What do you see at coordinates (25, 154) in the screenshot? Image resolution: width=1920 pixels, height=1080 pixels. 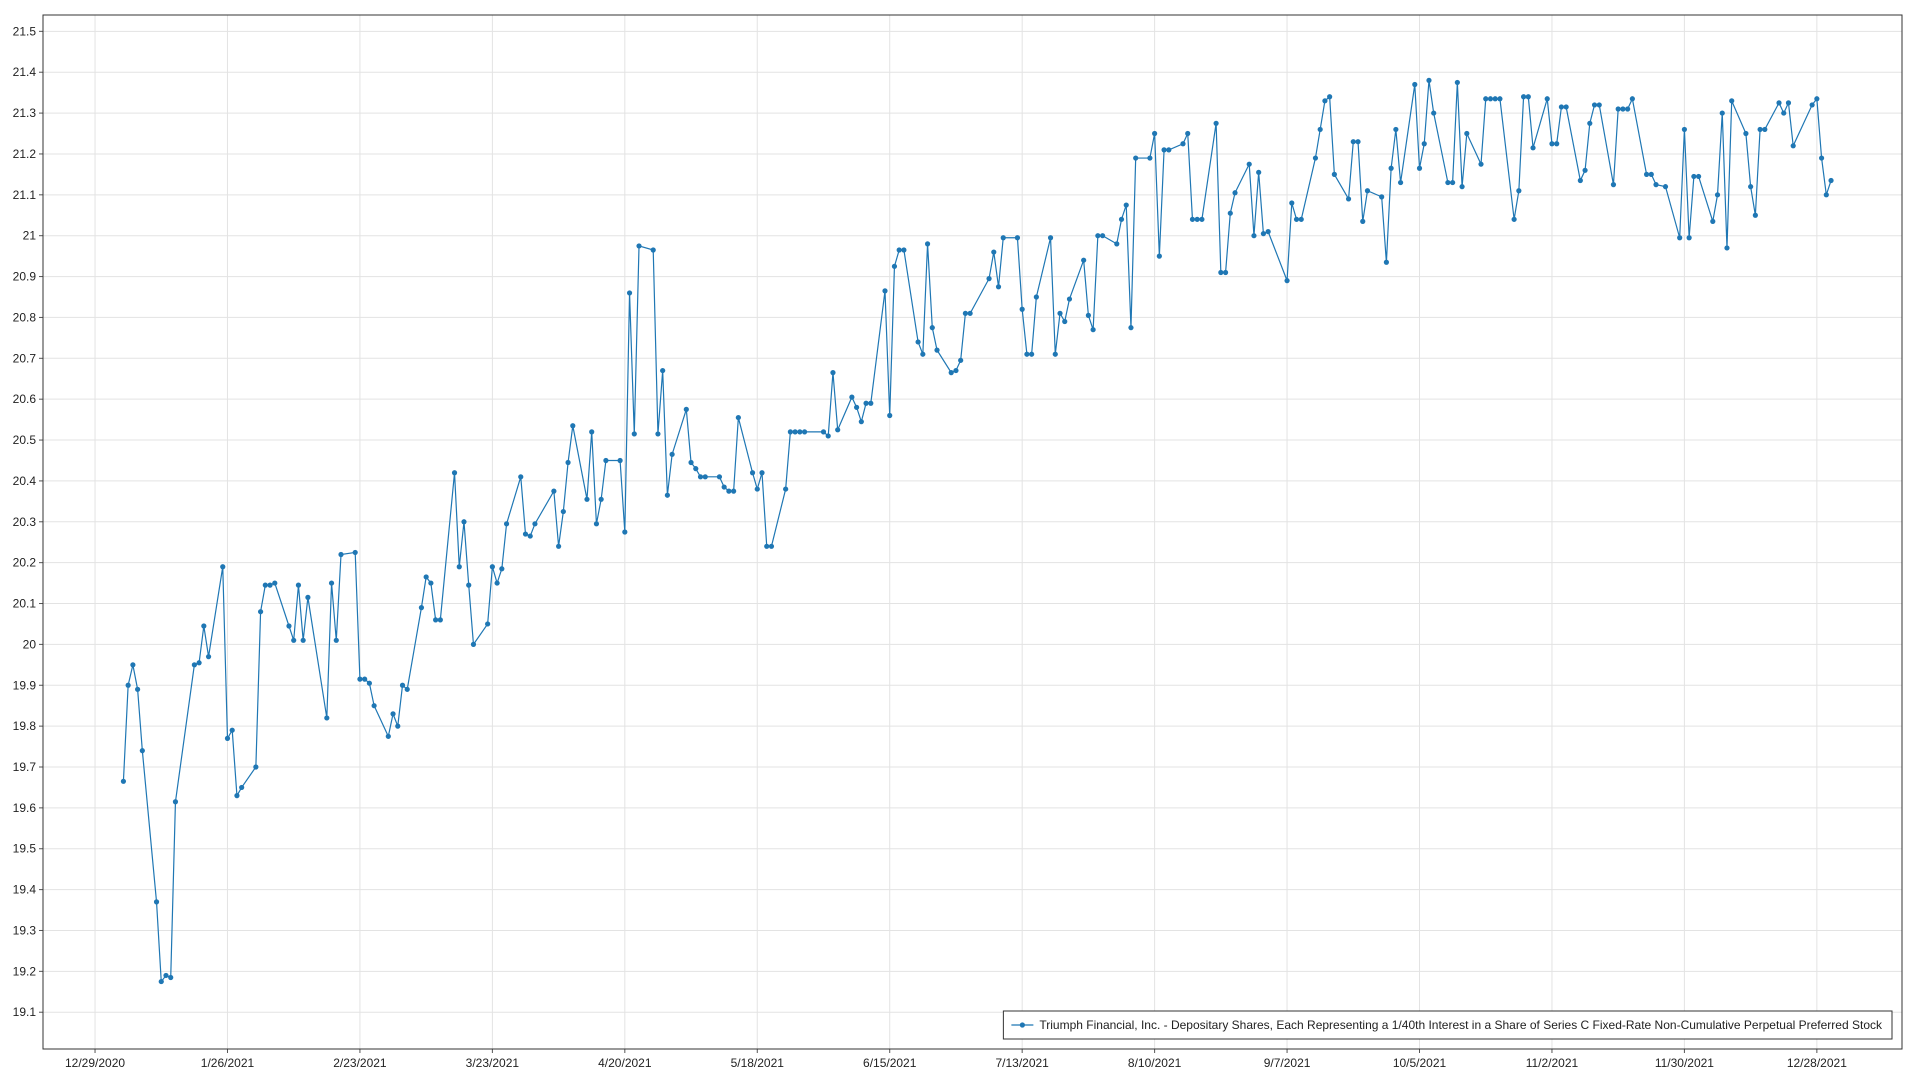 I see `y-tick-label: 21.2` at bounding box center [25, 154].